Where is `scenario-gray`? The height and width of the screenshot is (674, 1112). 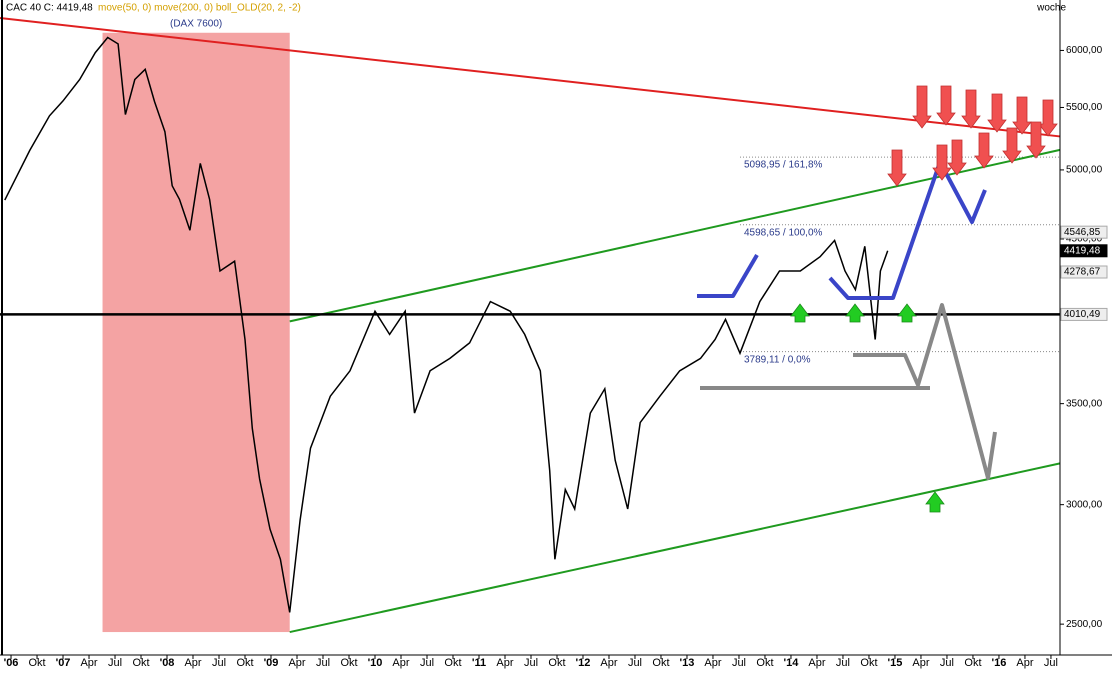 scenario-gray is located at coordinates (925, 391).